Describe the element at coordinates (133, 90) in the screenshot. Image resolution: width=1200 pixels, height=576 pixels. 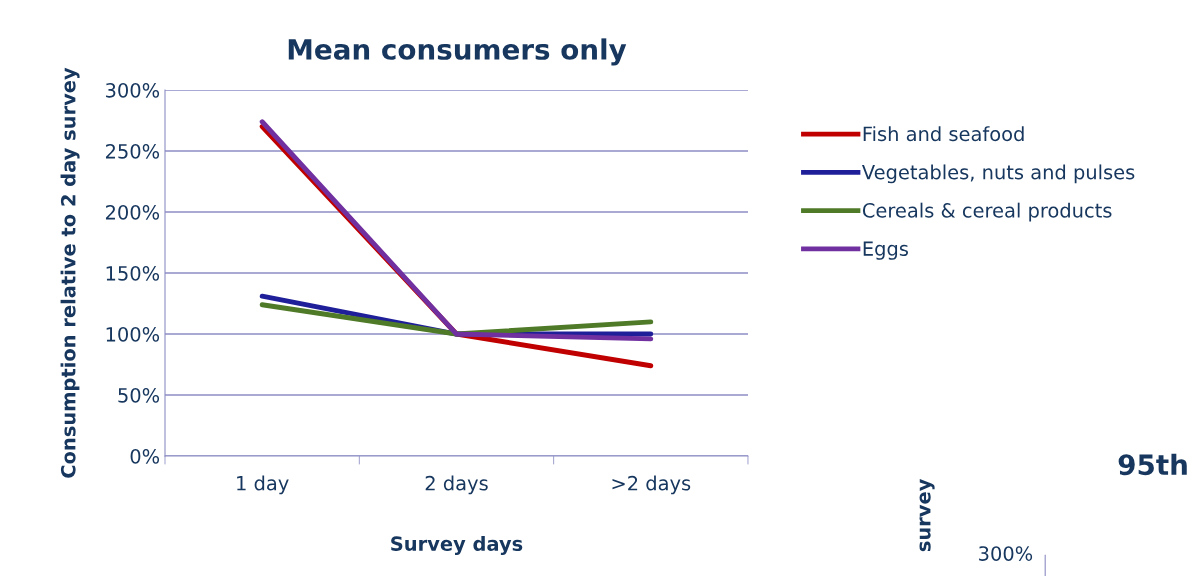
I see `y-tick-label: 300%` at that location.